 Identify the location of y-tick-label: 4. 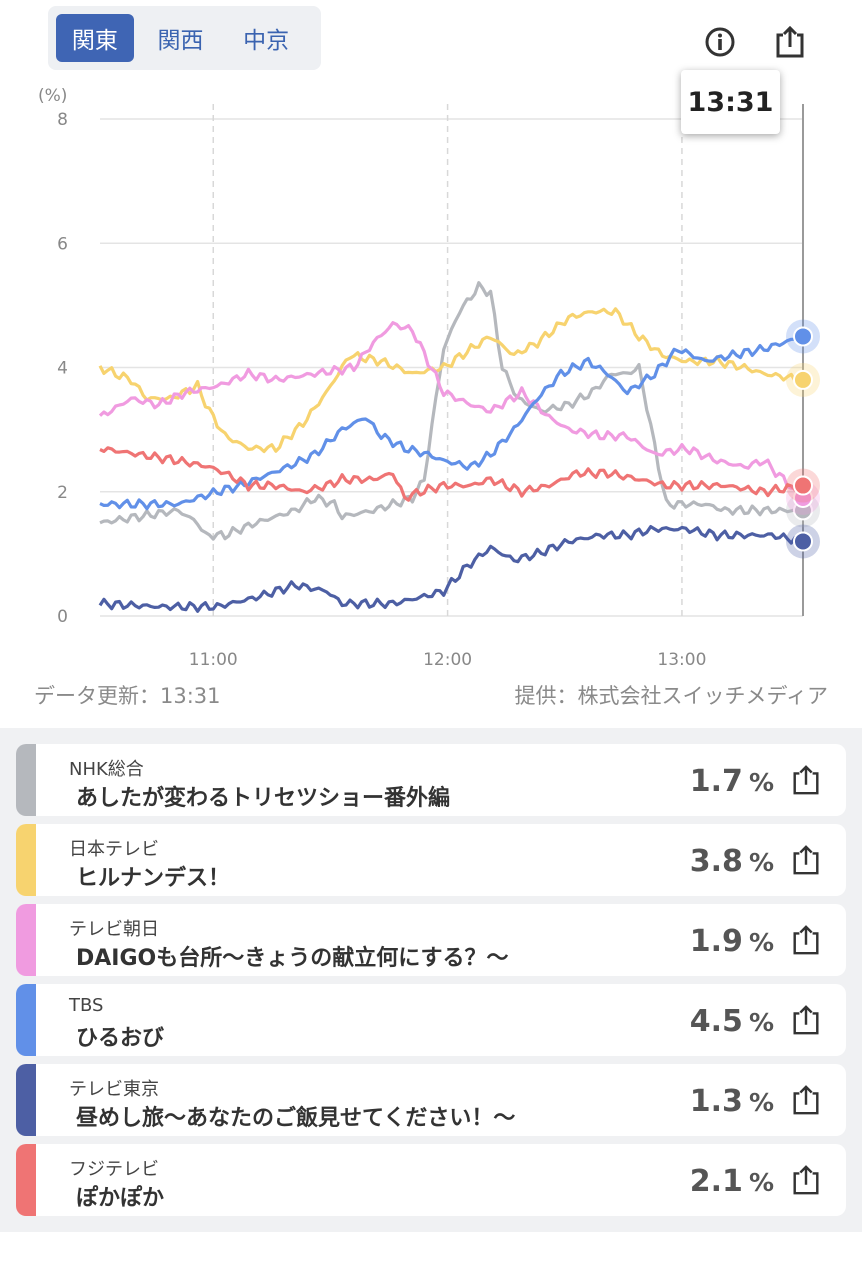
(62, 369).